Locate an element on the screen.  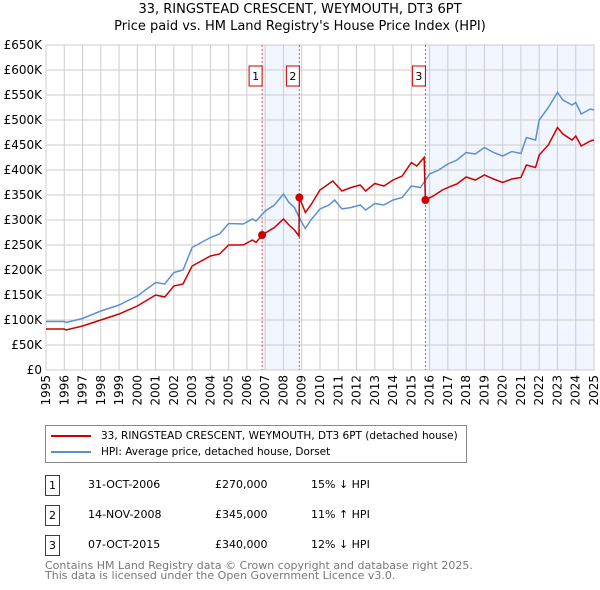
x-tick-label: 2025 is located at coordinates (593, 390).